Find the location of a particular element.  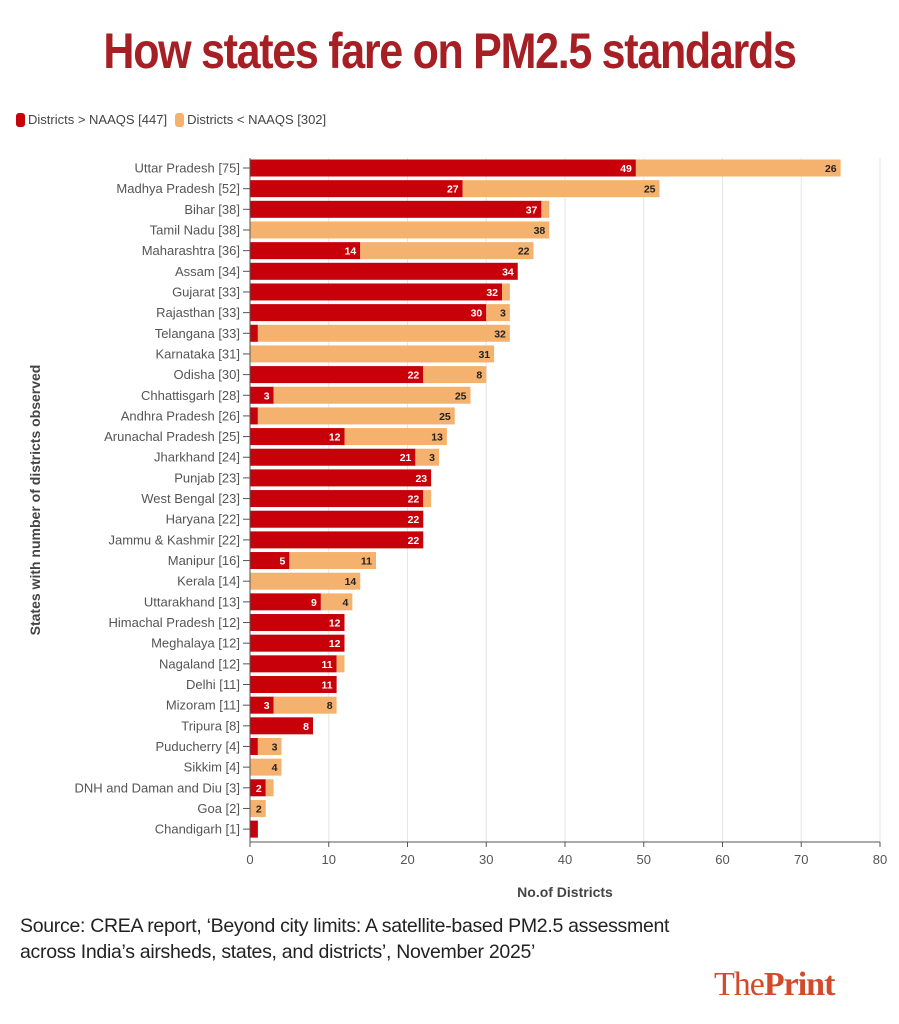

data-label: 9 is located at coordinates (314, 603).